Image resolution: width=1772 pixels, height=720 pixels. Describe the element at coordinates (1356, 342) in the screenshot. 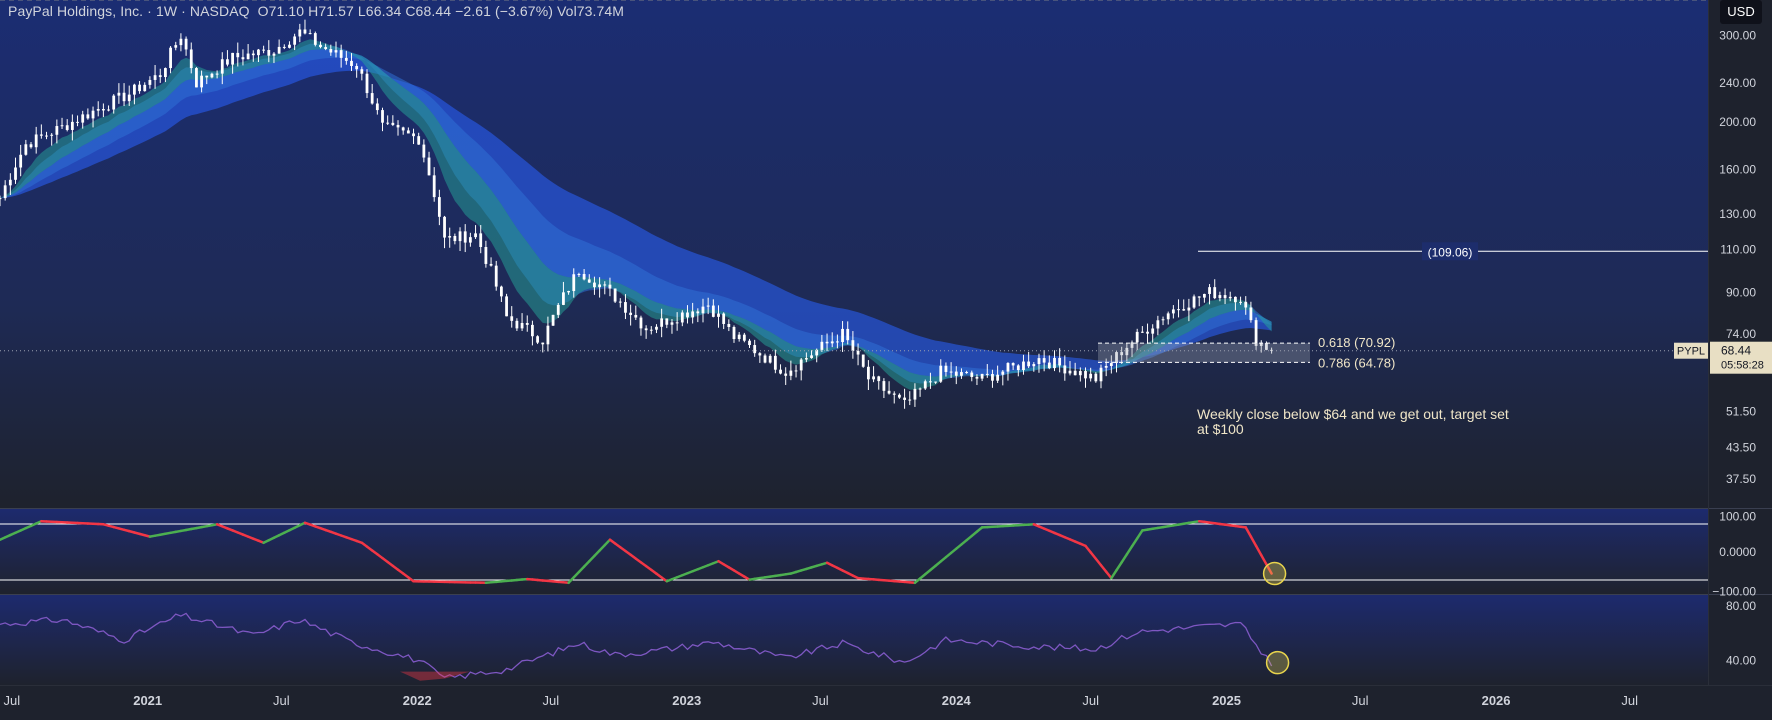

I see `fib-618-label: 0.618 (70.92)` at that location.